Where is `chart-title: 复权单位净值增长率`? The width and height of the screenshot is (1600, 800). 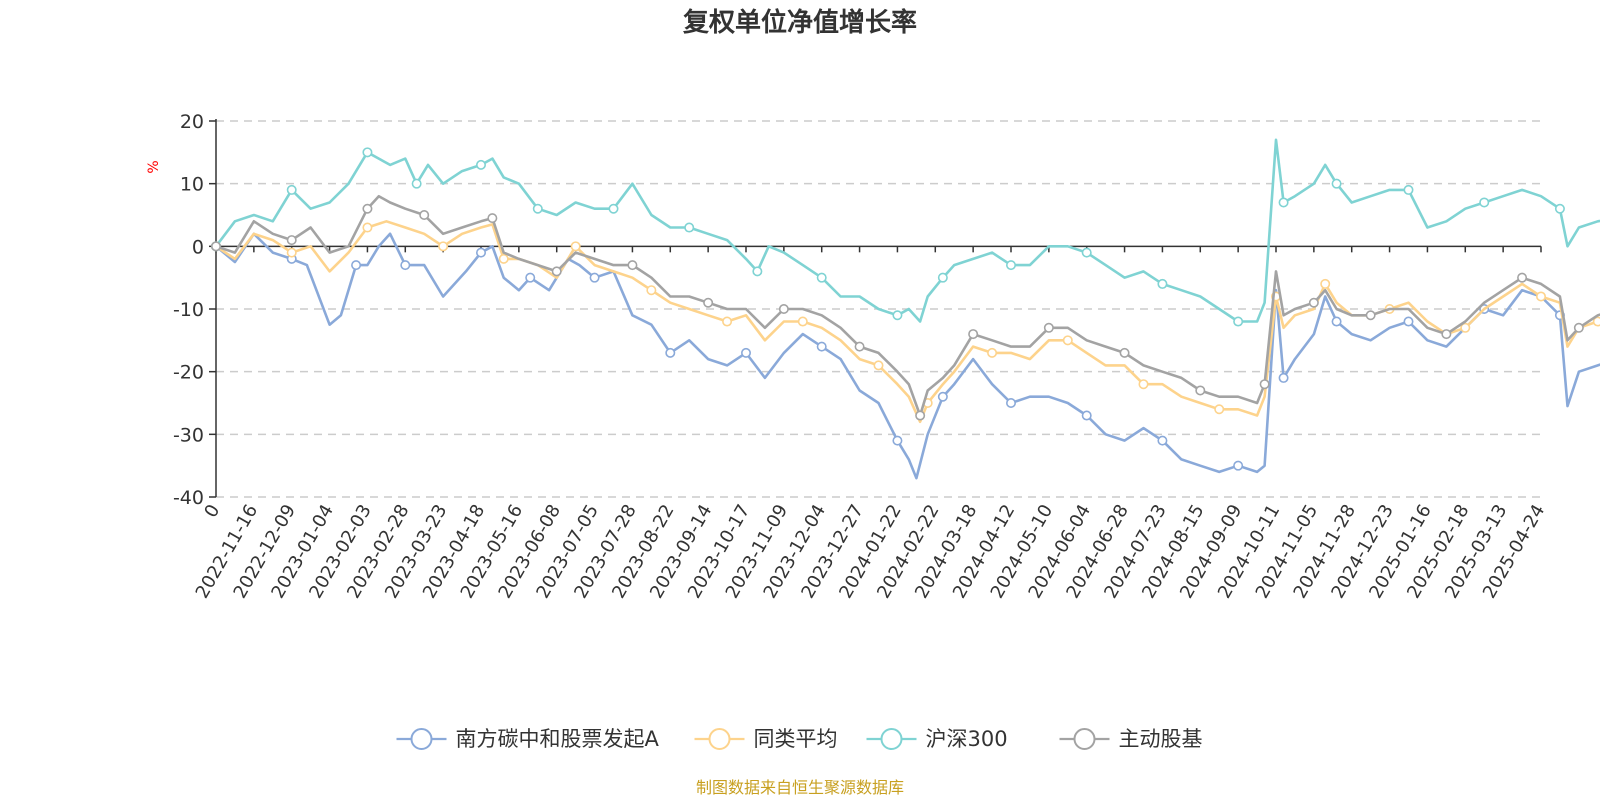
chart-title: 复权单位净值增长率 is located at coordinates (800, 22).